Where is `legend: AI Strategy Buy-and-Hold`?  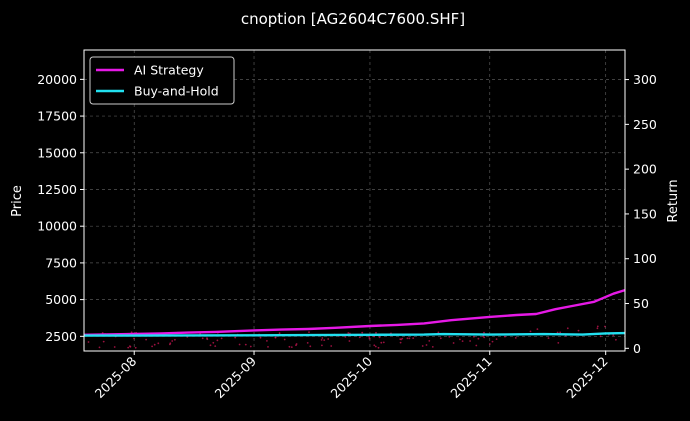
legend: AI Strategy Buy-and-Hold is located at coordinates (162, 80).